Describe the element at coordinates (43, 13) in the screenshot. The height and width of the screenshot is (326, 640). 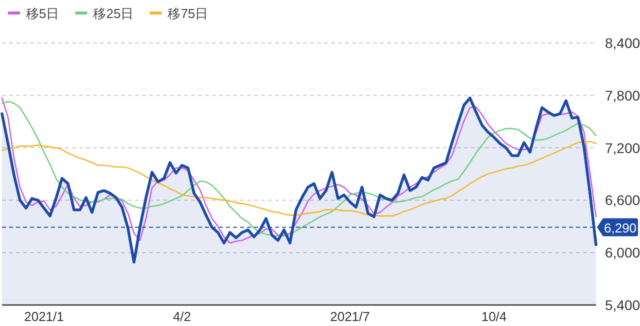
I see `legend-label: 移5日` at that location.